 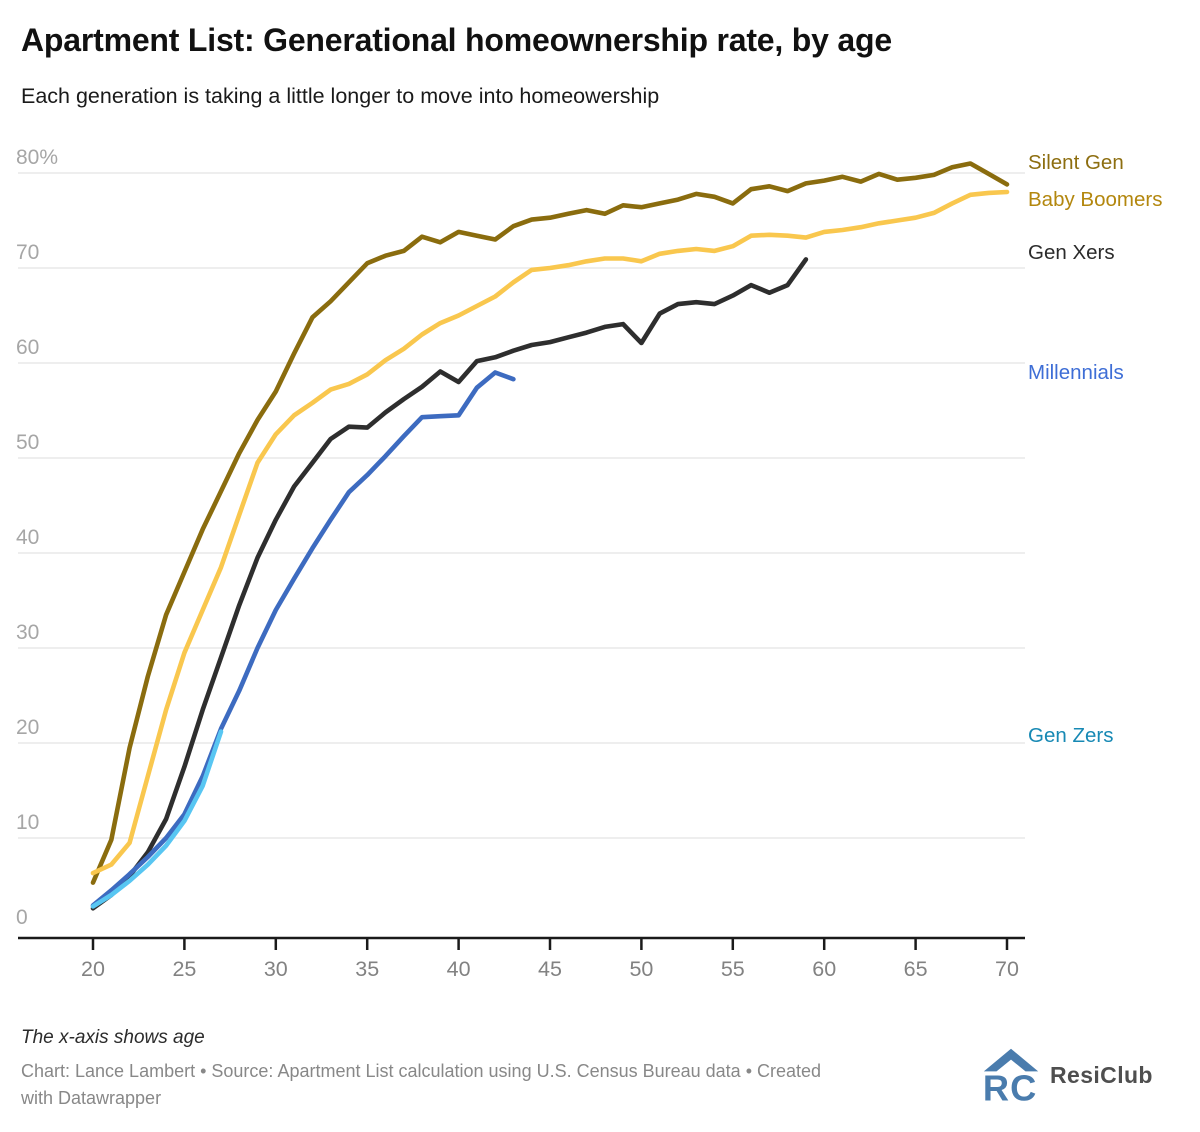 I want to click on axis-footnote: The x-axis shows age, so click(x=113, y=1037).